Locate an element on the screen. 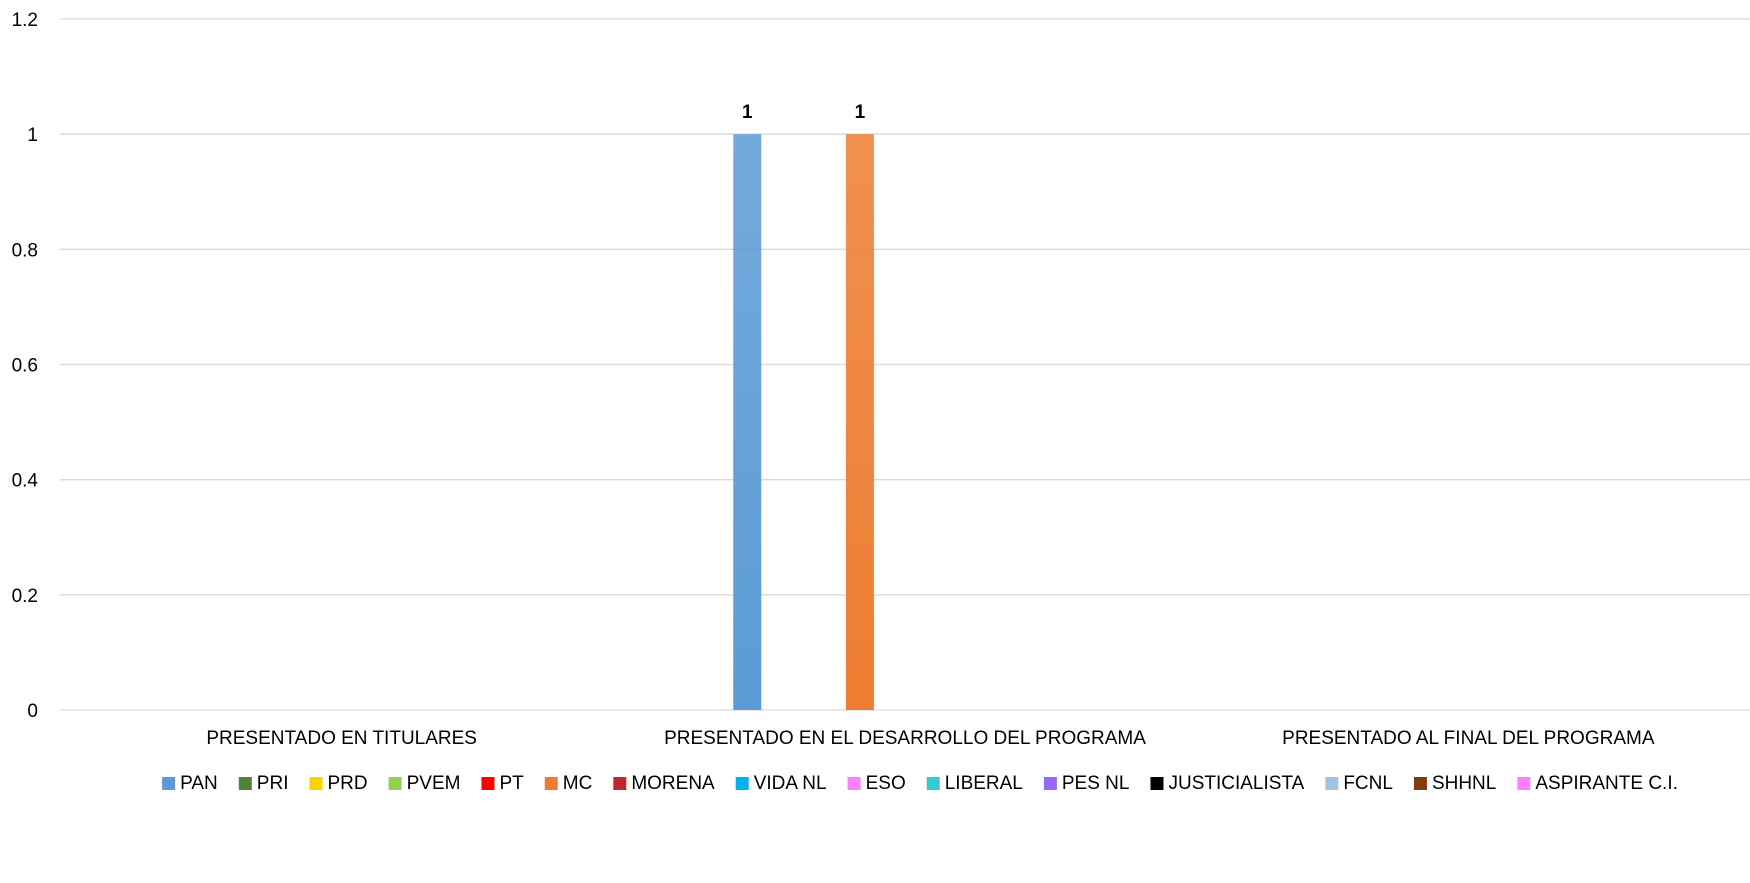 The image size is (1750, 883). y-tick-label: 0.4 is located at coordinates (25, 481).